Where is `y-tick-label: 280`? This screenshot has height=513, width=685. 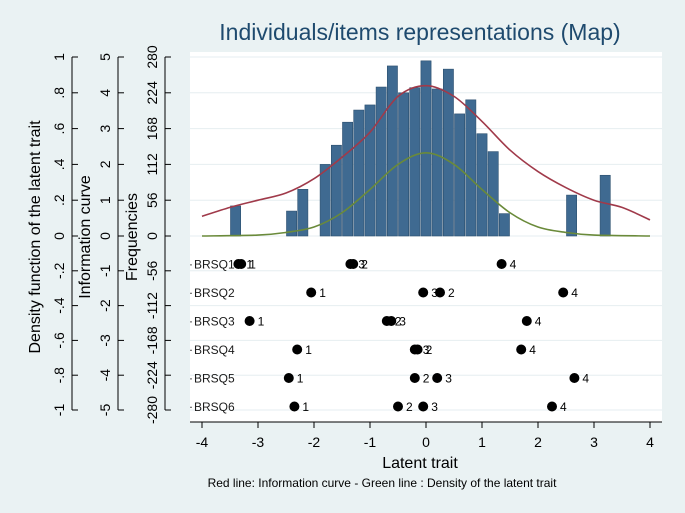
y-tick-label: 280 is located at coordinates (152, 57).